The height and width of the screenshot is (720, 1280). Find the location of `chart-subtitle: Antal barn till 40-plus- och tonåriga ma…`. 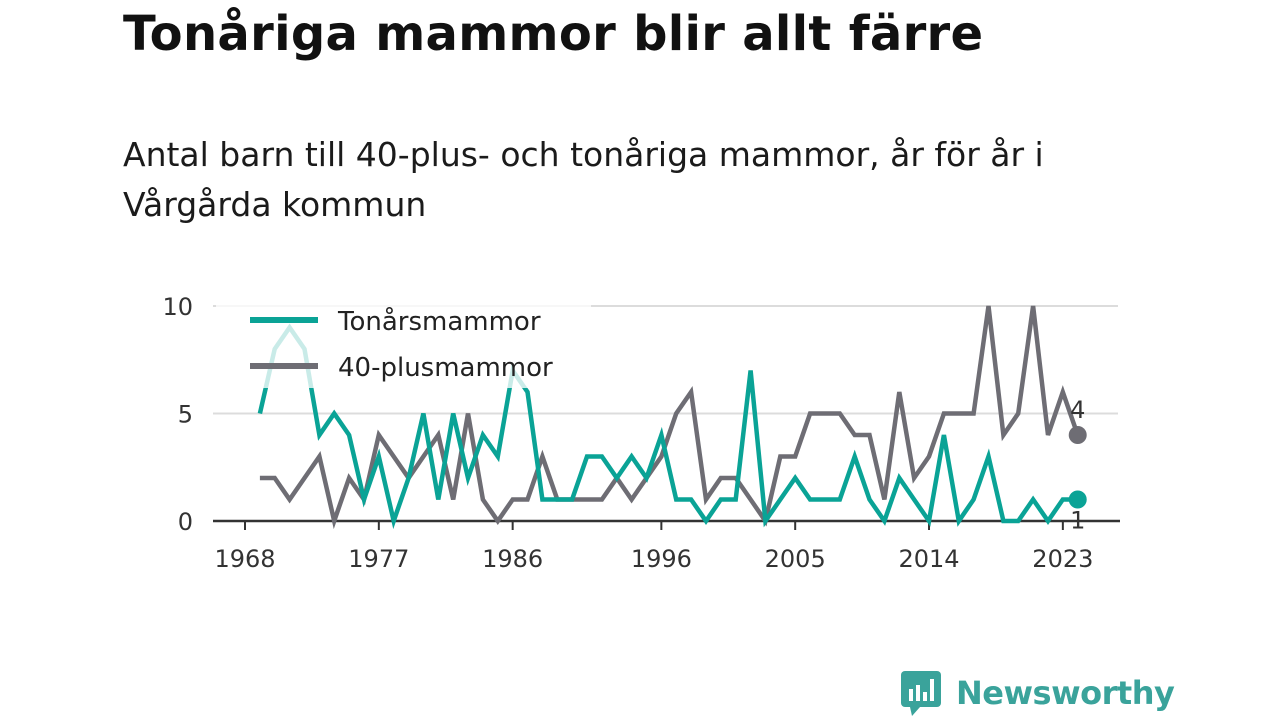

chart-subtitle: Antal barn till 40-plus- och tonåriga ma… is located at coordinates (583, 179).